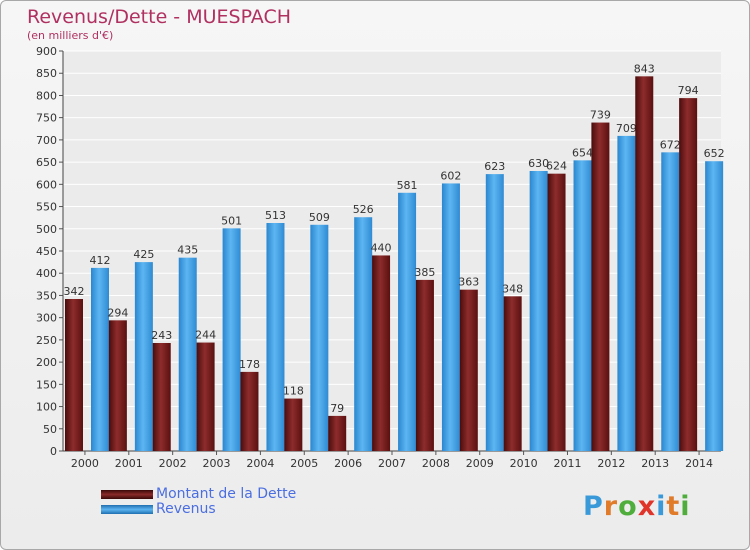  Describe the element at coordinates (46, 384) in the screenshot. I see `y-tick-label: 150` at that location.